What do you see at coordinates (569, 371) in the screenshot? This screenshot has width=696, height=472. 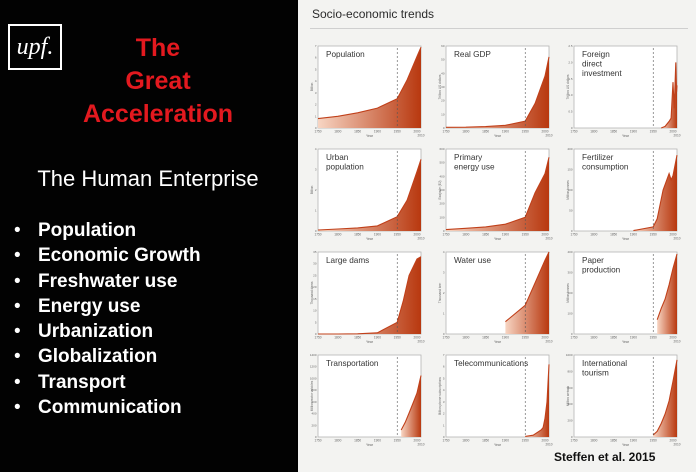 I see `y-tick-label: 800` at bounding box center [569, 371].